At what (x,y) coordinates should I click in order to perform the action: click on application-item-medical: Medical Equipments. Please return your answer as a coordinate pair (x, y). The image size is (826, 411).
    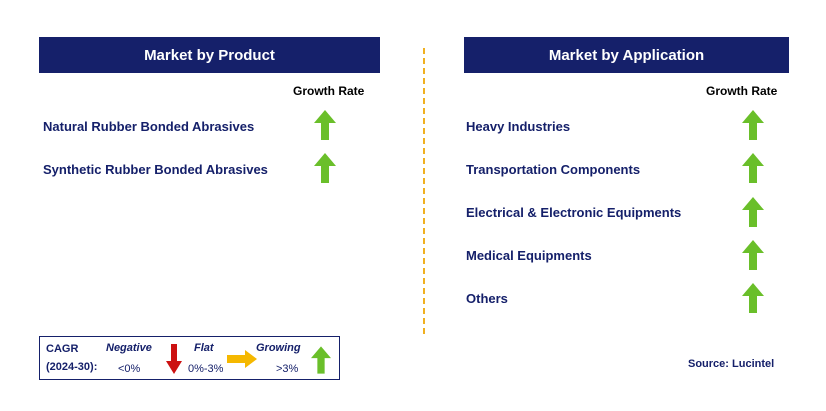
    Looking at the image, I should click on (529, 255).